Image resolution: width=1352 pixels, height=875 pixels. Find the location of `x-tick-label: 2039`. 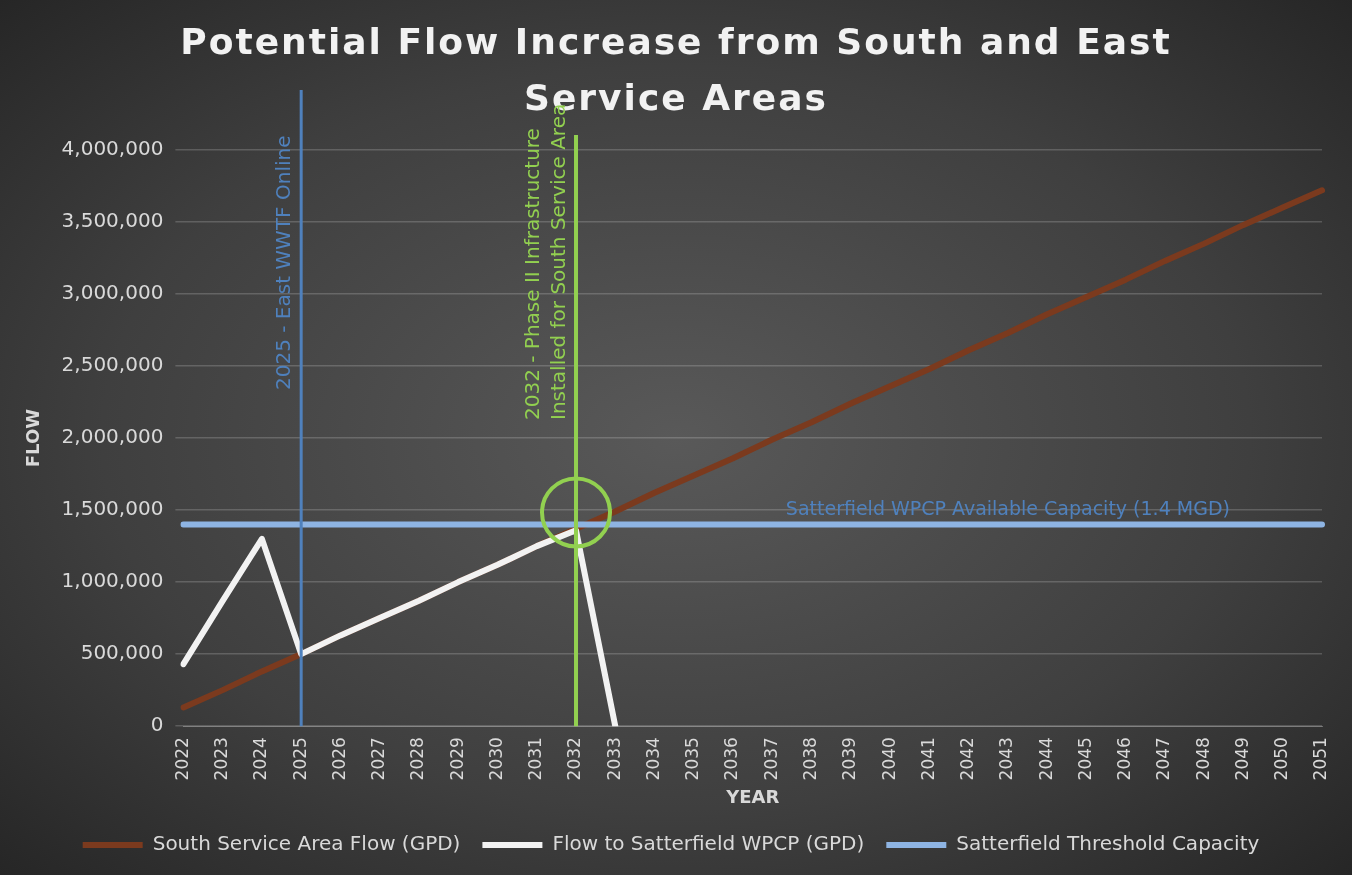

x-tick-label: 2039 is located at coordinates (849, 759).